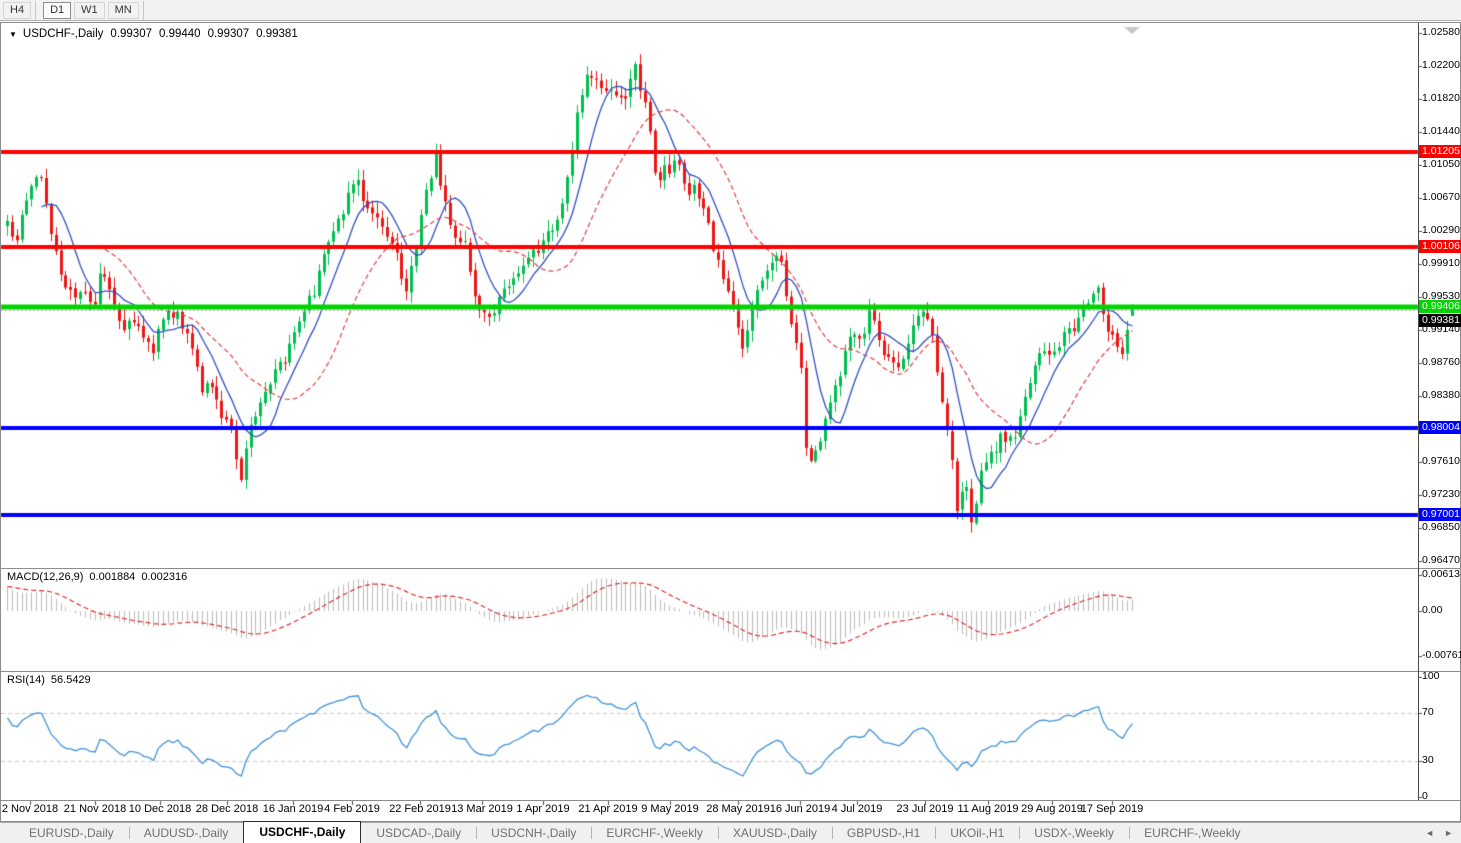 This screenshot has width=1461, height=843. Describe the element at coordinates (420, 809) in the screenshot. I see `date-label: 22 Feb 2019` at that location.